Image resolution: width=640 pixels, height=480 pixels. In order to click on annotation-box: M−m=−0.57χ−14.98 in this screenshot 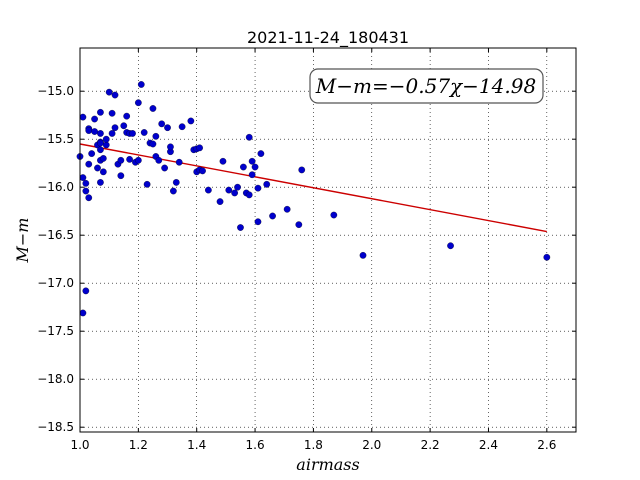, I will do `click(426, 86)`.